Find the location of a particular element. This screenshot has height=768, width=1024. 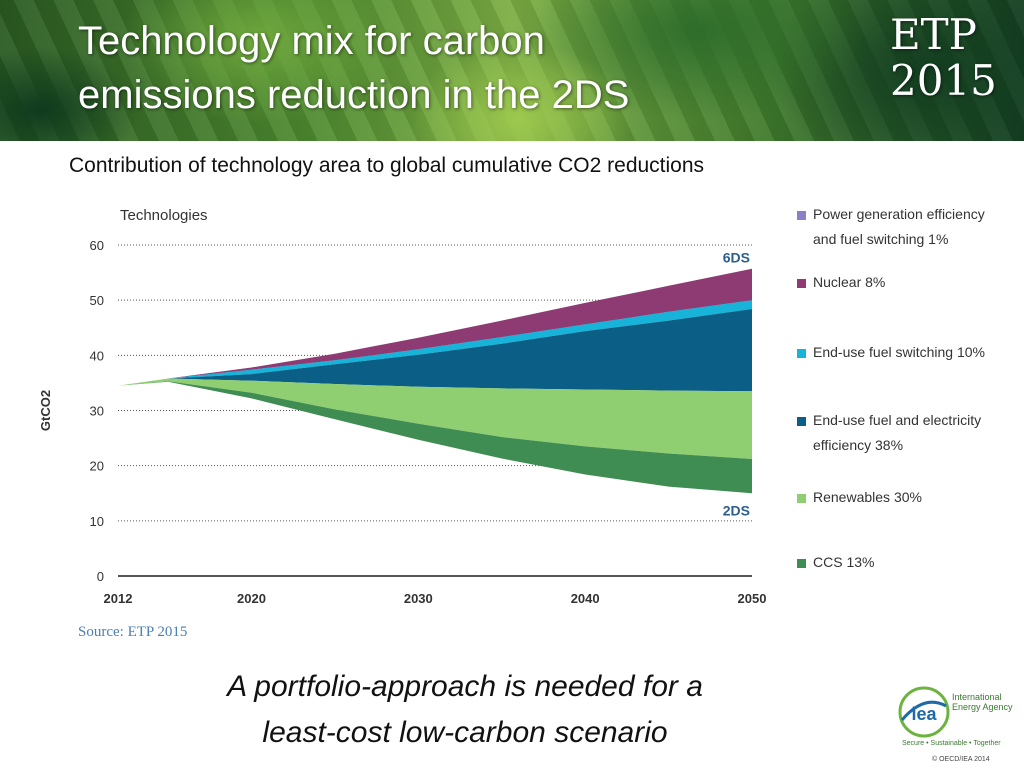

legend-label-5: CCS 13% is located at coordinates (844, 562).